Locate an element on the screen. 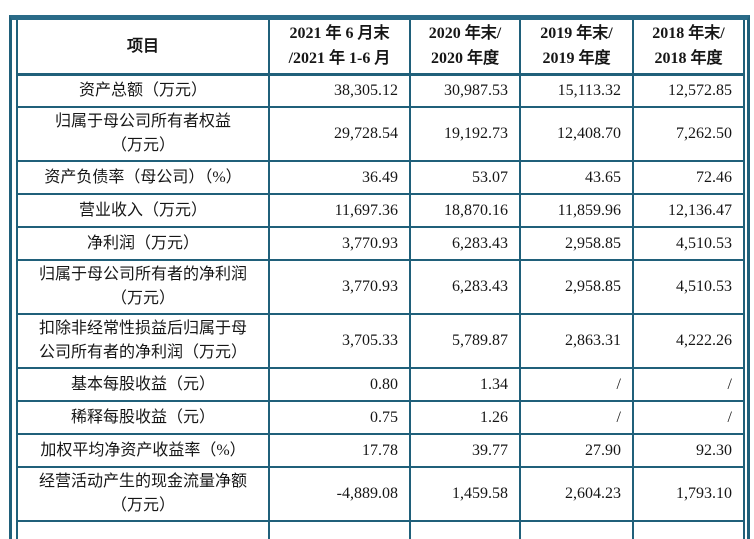  row-label-cell: 净利润（万元） is located at coordinates (143, 243).